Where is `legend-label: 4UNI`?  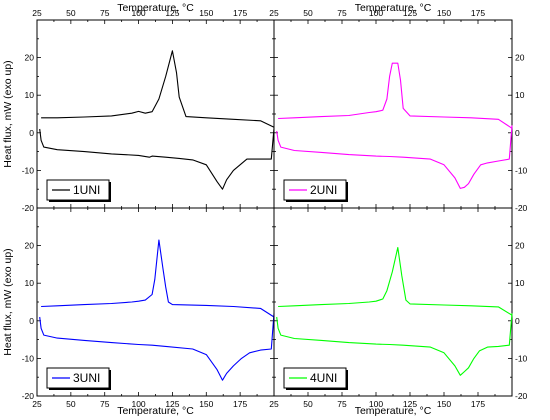
legend-label: 4UNI is located at coordinates (323, 378).